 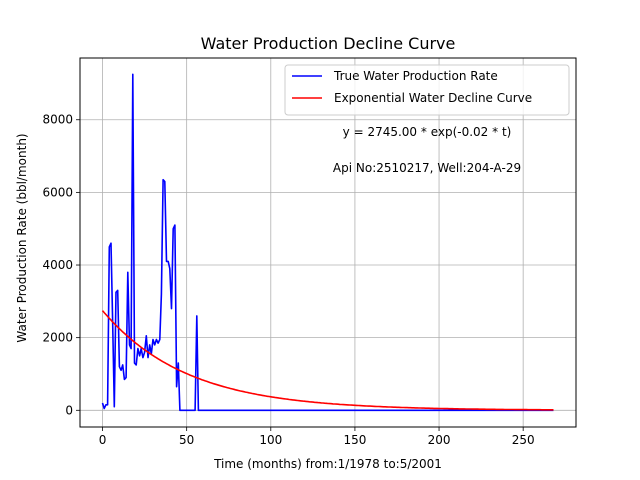 What do you see at coordinates (415, 76) in the screenshot?
I see `legend-label-true: True Water Production Rate` at bounding box center [415, 76].